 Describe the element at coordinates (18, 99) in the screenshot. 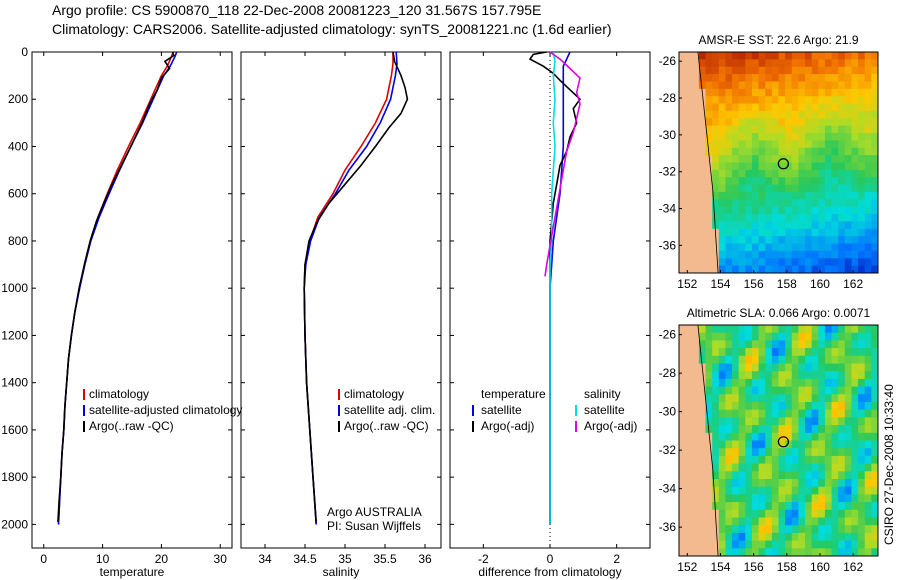

I see `y-tick-label: 200` at that location.